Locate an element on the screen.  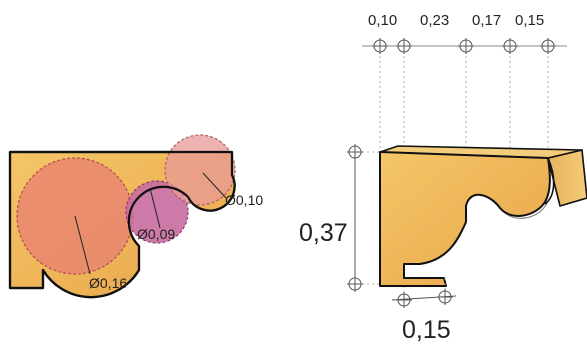
dim-top-1: 0,10 is located at coordinates (382, 20).